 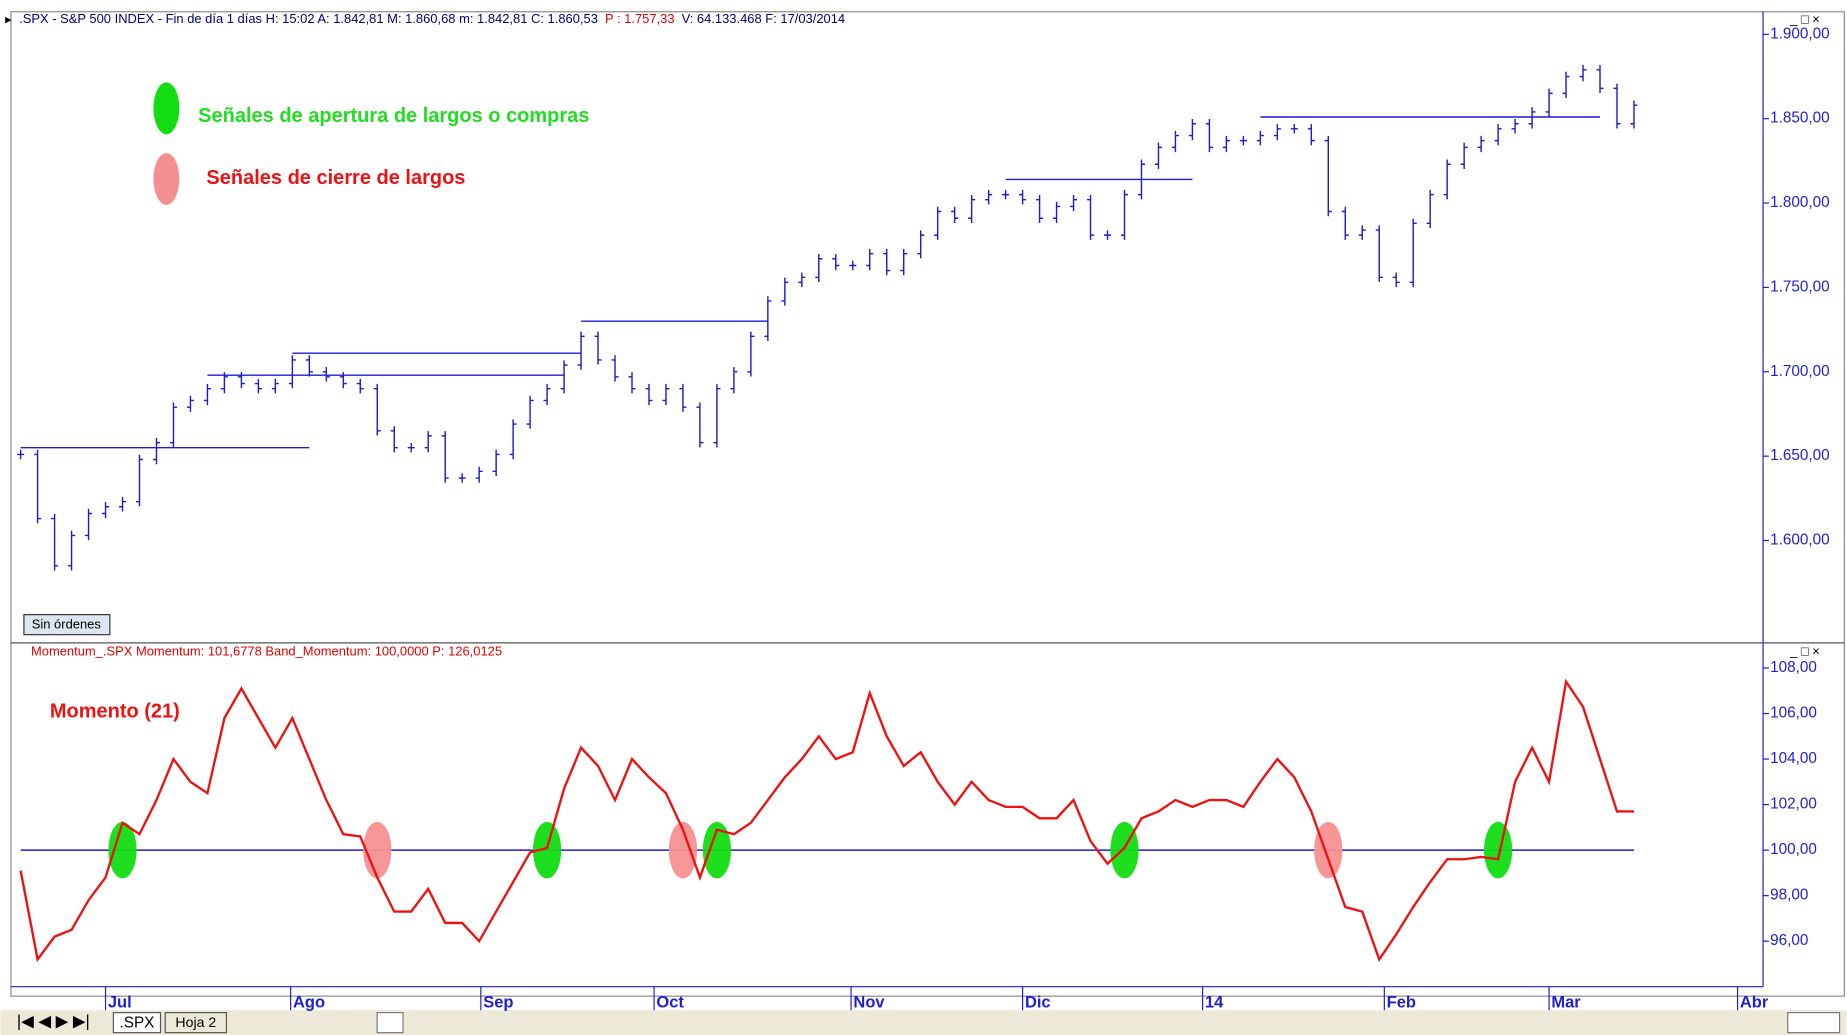 I want to click on sell_signals, so click(x=377, y=850).